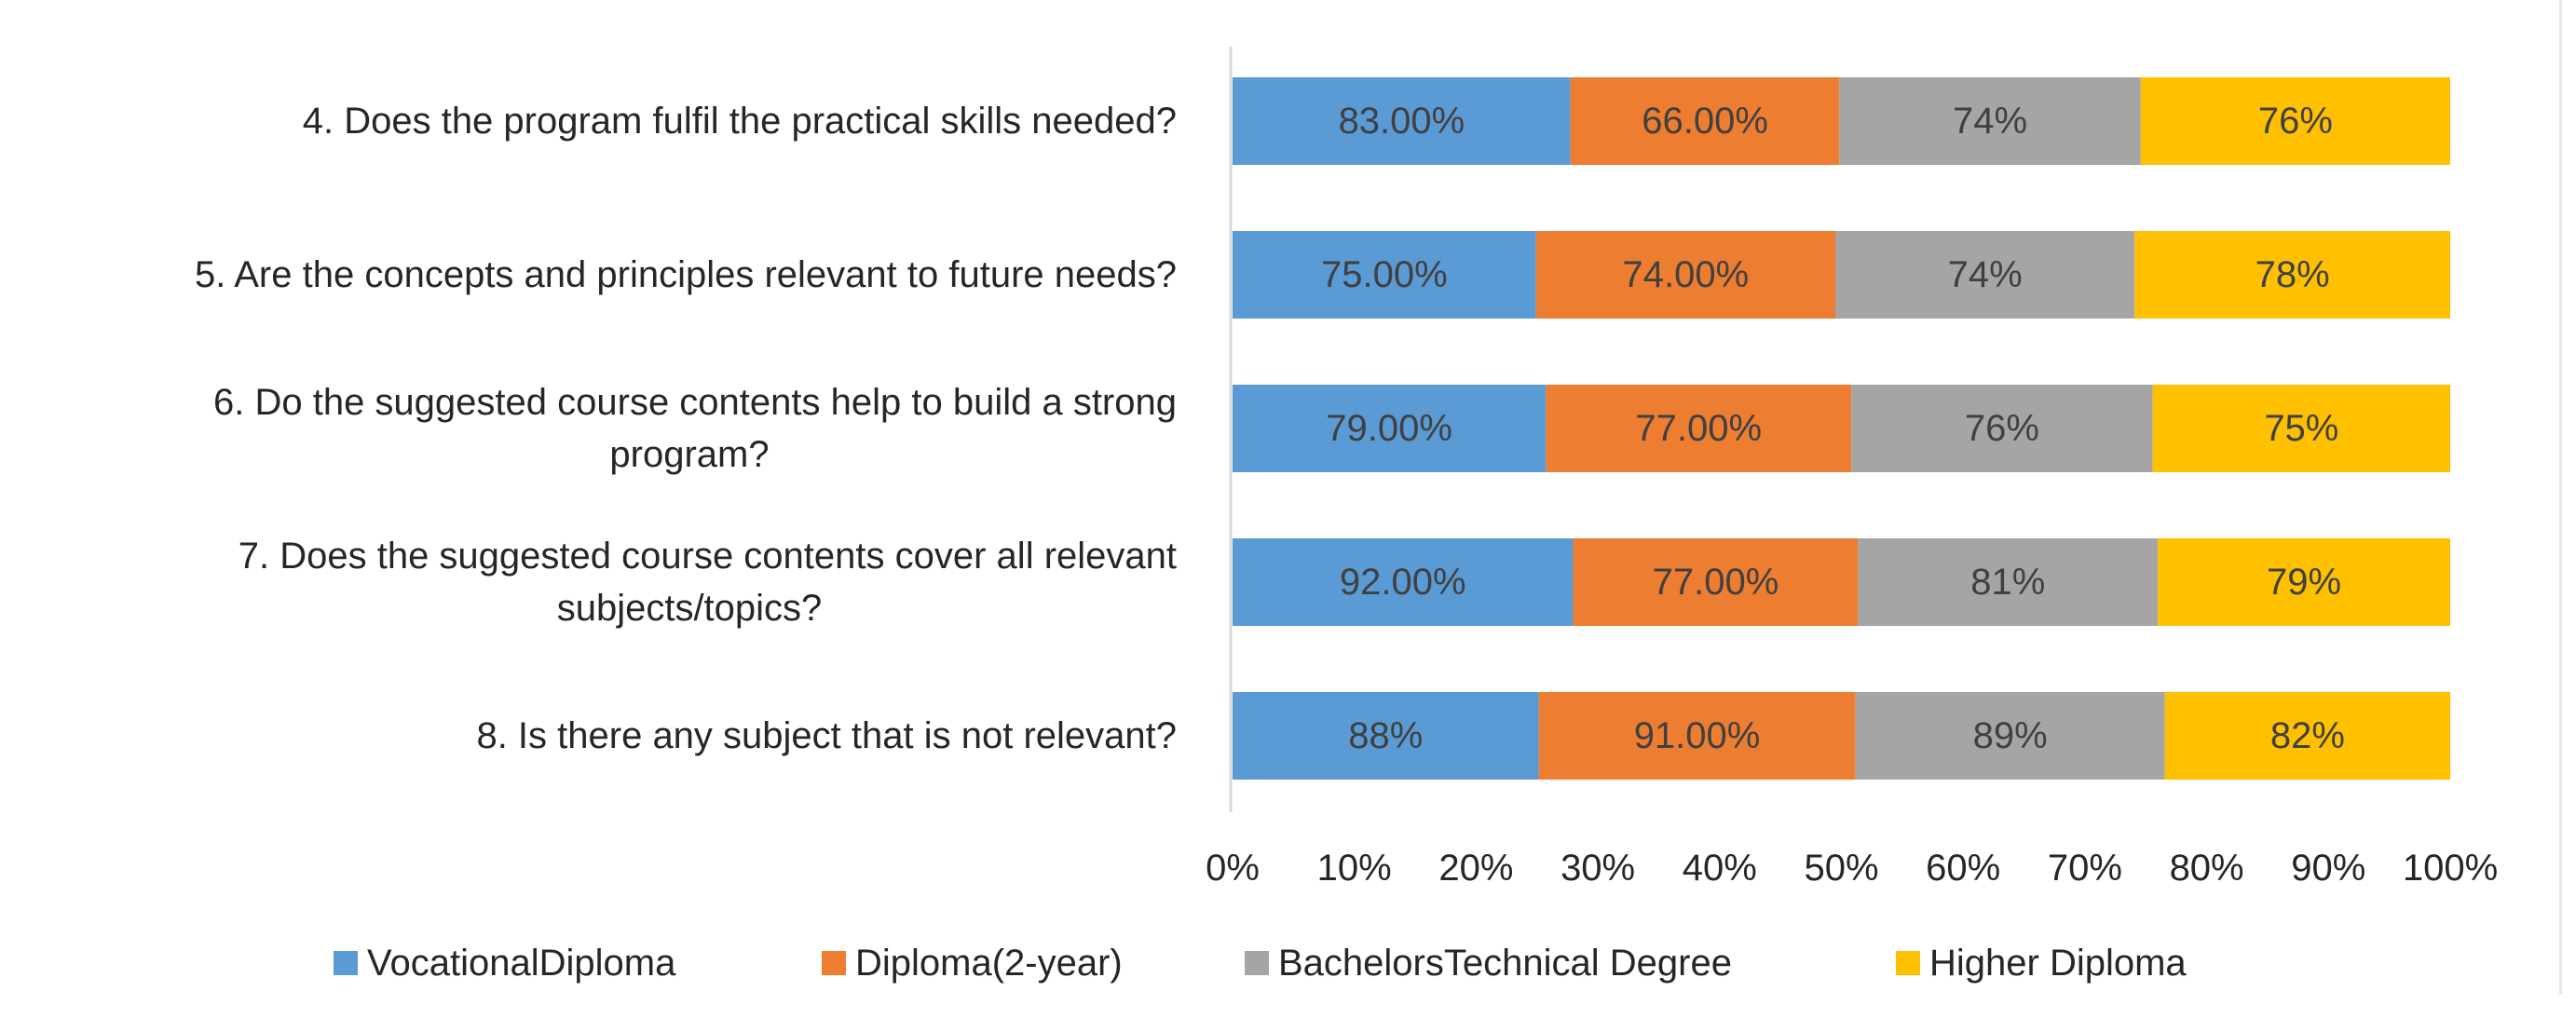 This screenshot has height=1032, width=2576. What do you see at coordinates (2560, 497) in the screenshot?
I see `chart-border-edge` at bounding box center [2560, 497].